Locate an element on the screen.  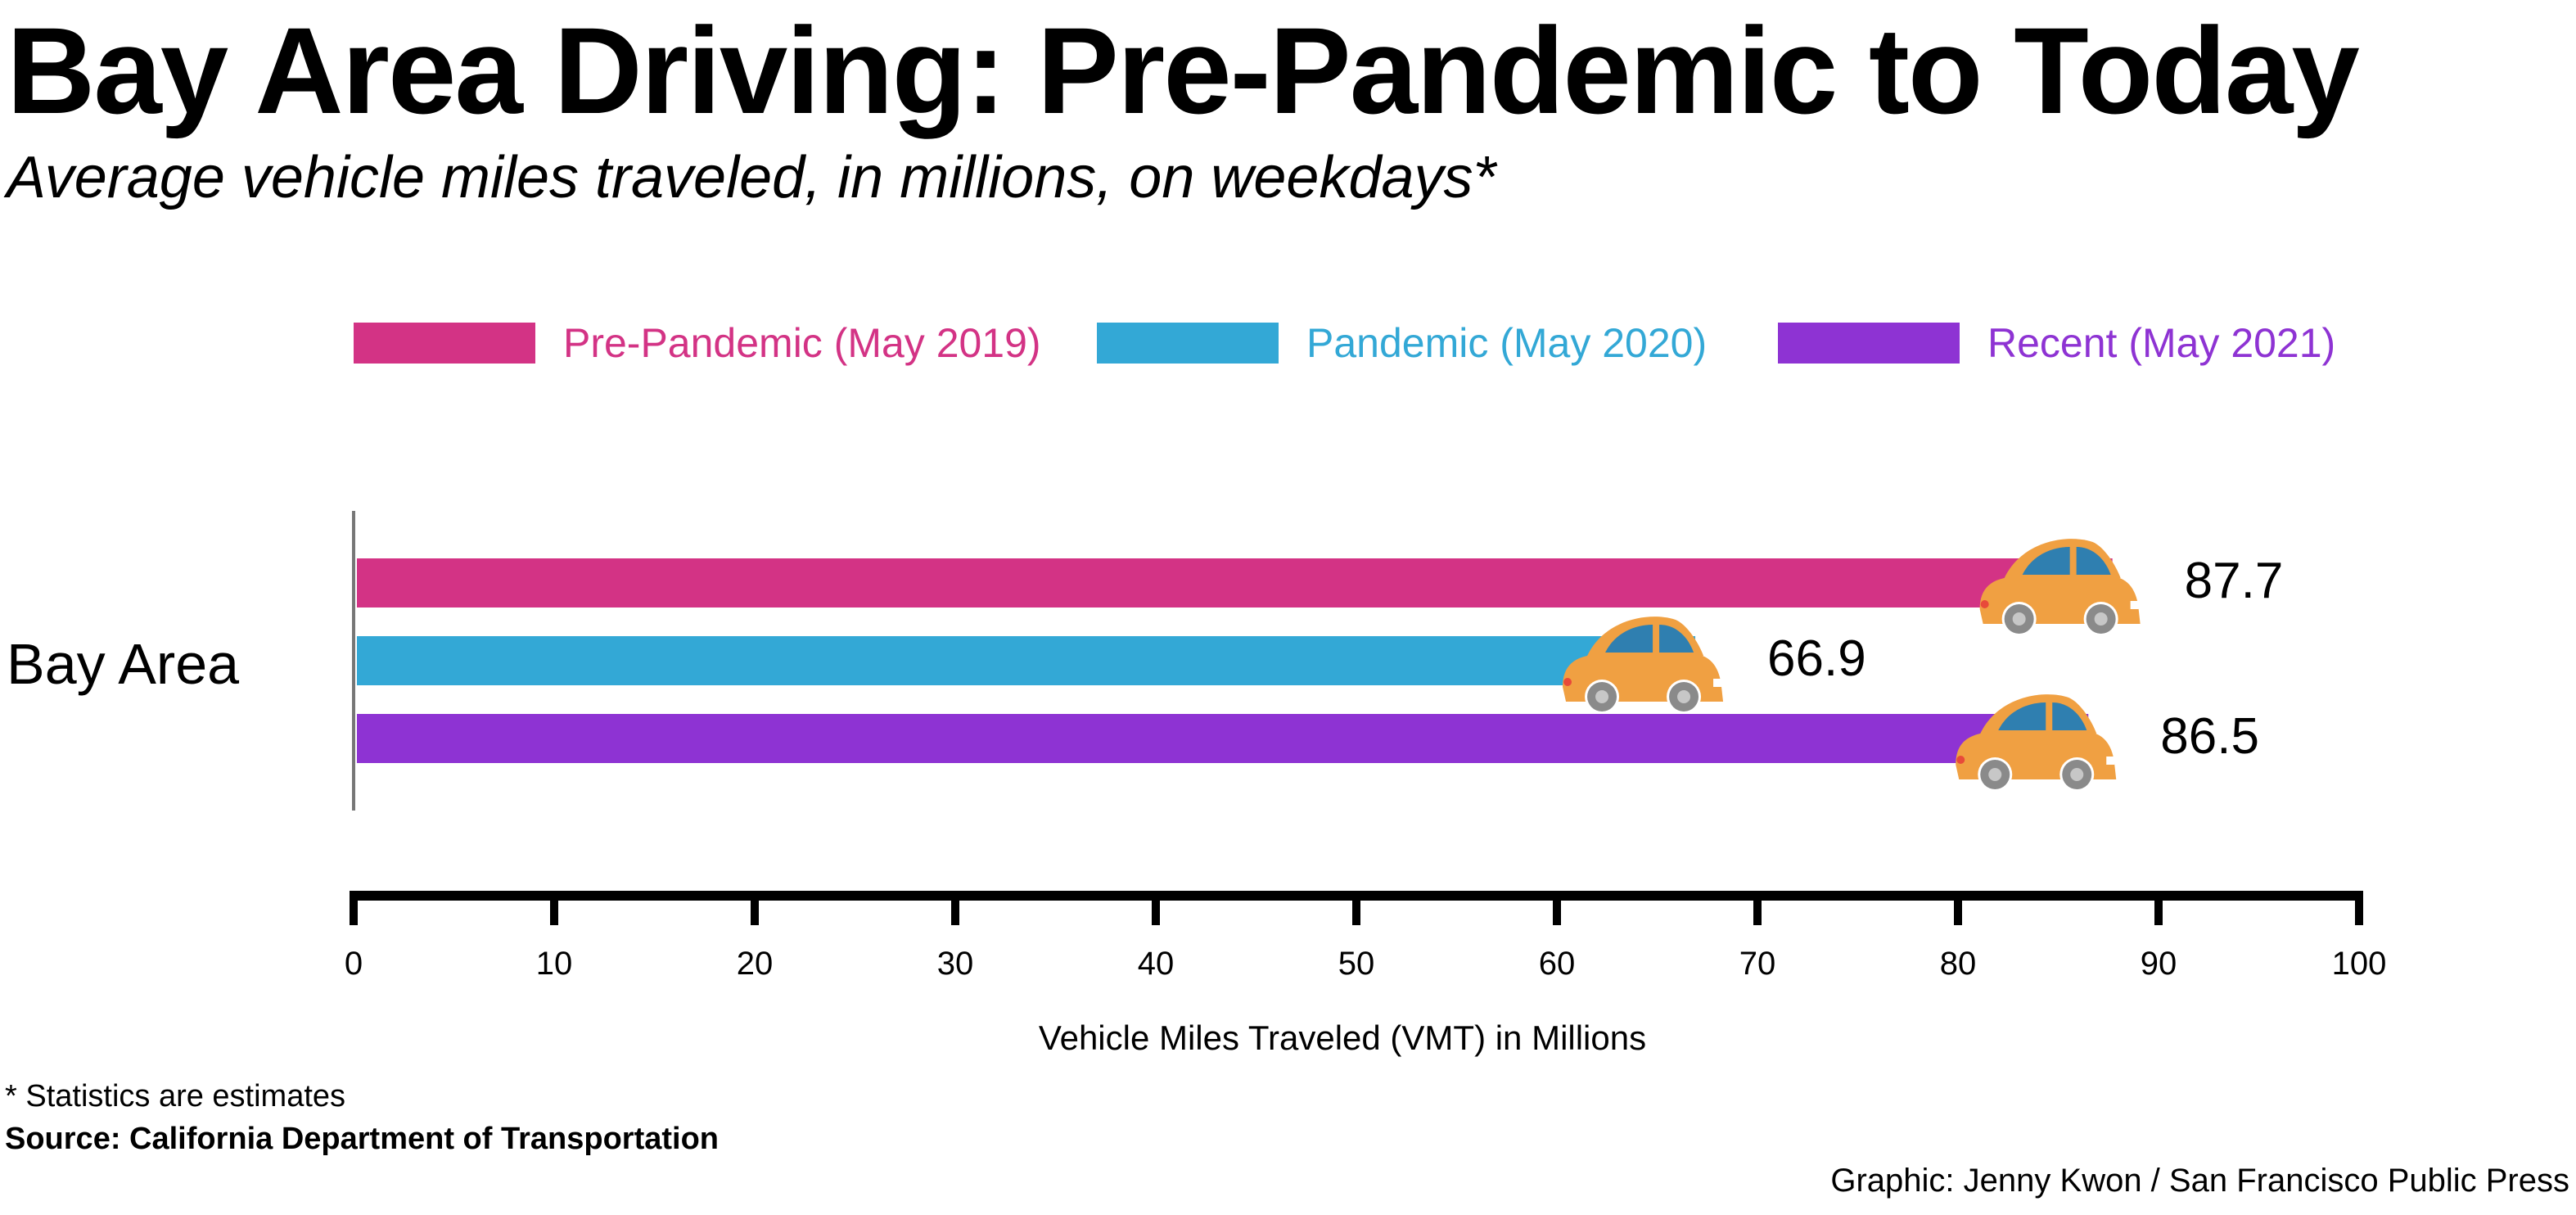
legend-label: Pre-Pandemic (May 2019) is located at coordinates (802, 343).